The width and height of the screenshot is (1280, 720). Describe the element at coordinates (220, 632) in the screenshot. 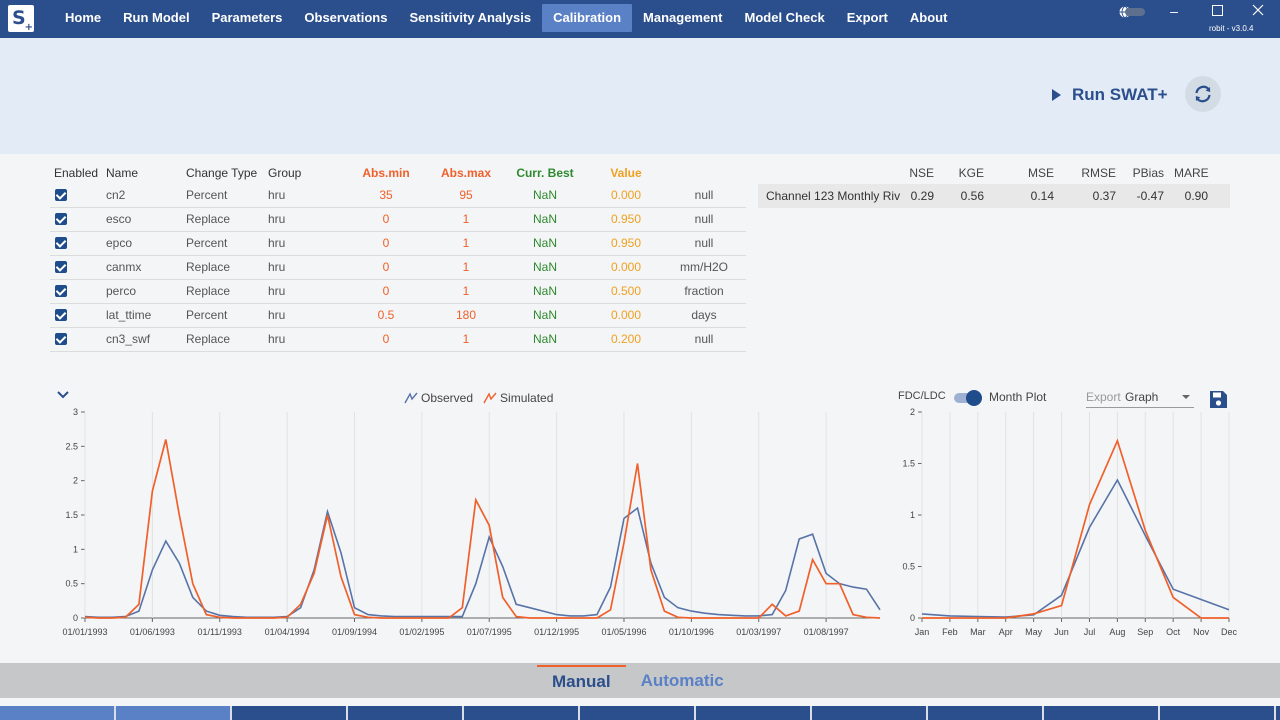

I see `x-tick-label: 01/11/1993` at that location.